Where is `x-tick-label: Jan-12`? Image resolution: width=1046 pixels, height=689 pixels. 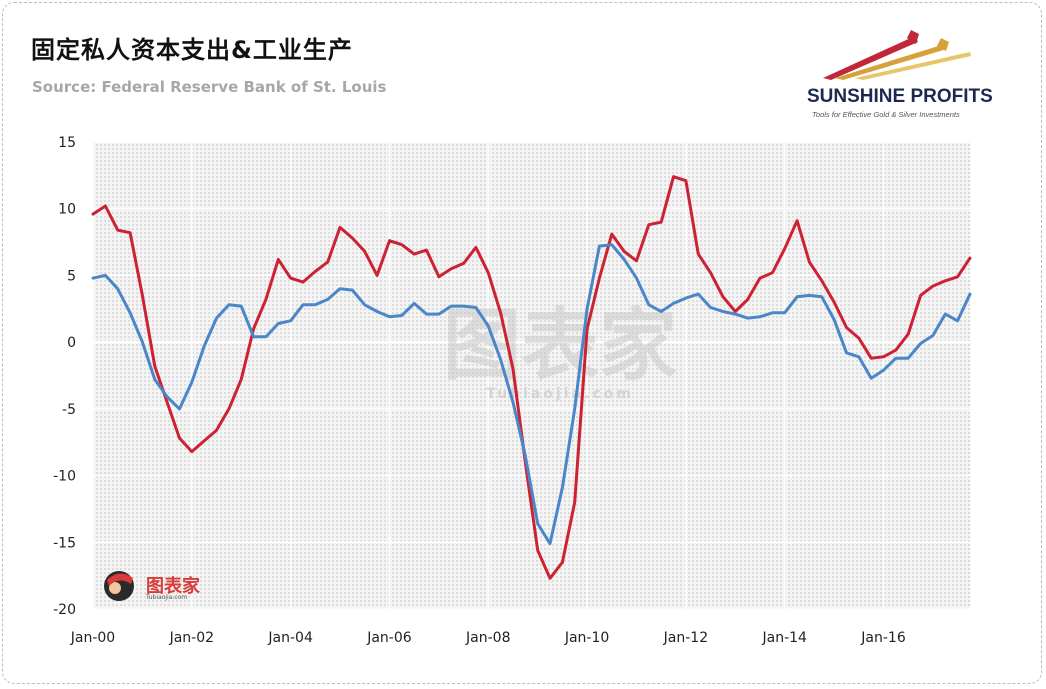 x-tick-label: Jan-12 is located at coordinates (685, 638).